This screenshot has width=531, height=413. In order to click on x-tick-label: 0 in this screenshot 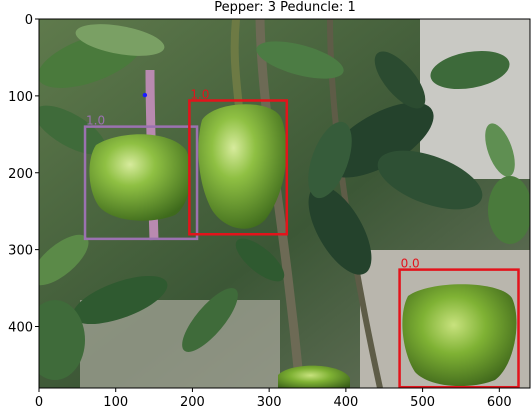, I will do `click(39, 402)`.